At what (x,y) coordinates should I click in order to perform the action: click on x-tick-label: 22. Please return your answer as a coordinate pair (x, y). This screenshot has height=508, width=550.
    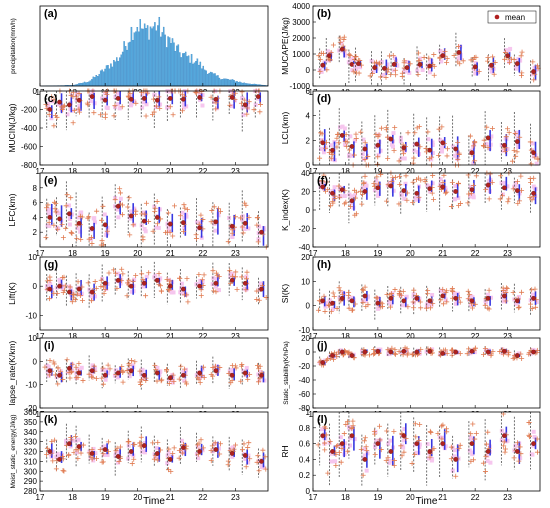
    Looking at the image, I should click on (475, 497).